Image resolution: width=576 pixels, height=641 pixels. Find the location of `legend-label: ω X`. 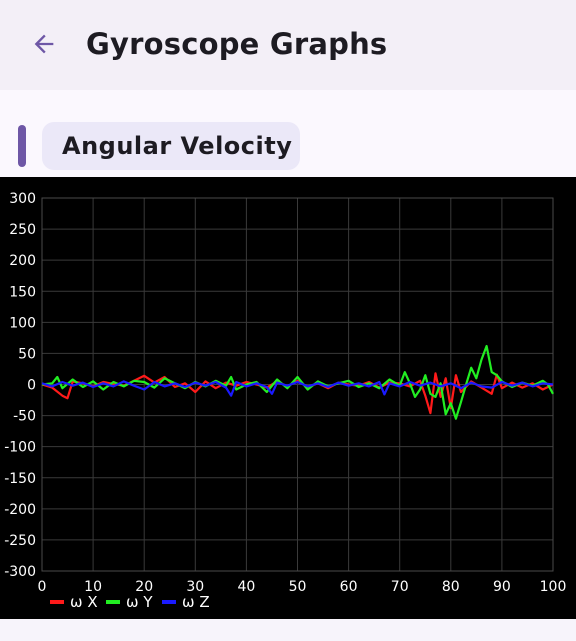

legend-label: ω X is located at coordinates (84, 602).